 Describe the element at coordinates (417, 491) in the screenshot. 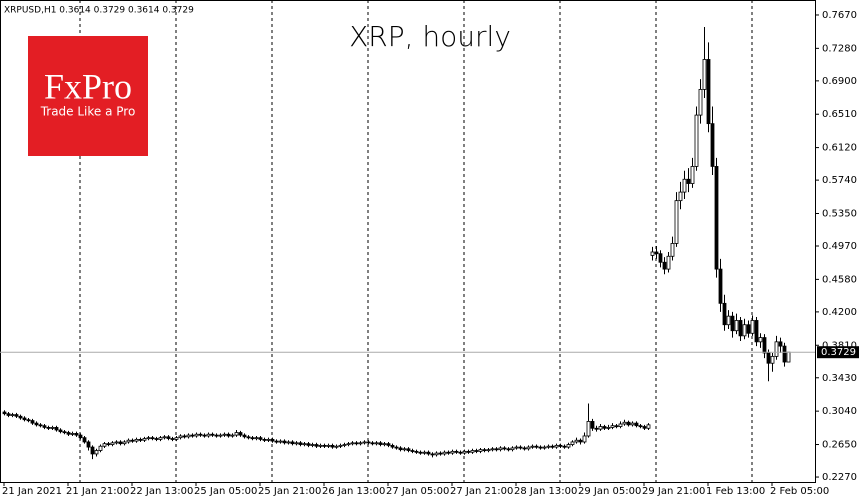

I see `x-tick-label: 27 Jan 05:00` at that location.